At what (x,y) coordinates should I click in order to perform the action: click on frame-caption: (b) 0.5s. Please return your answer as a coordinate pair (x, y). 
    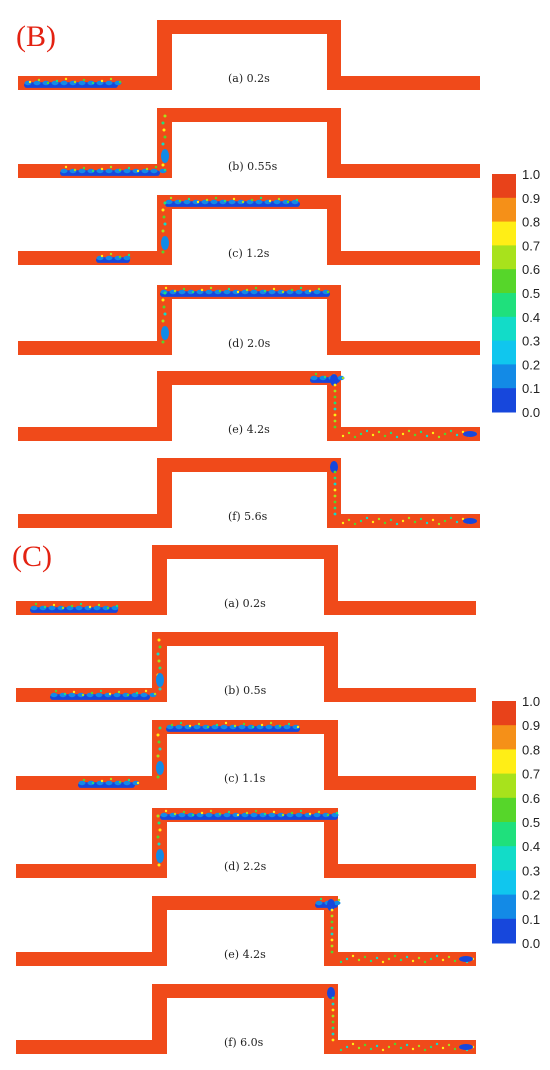
    Looking at the image, I should click on (245, 690).